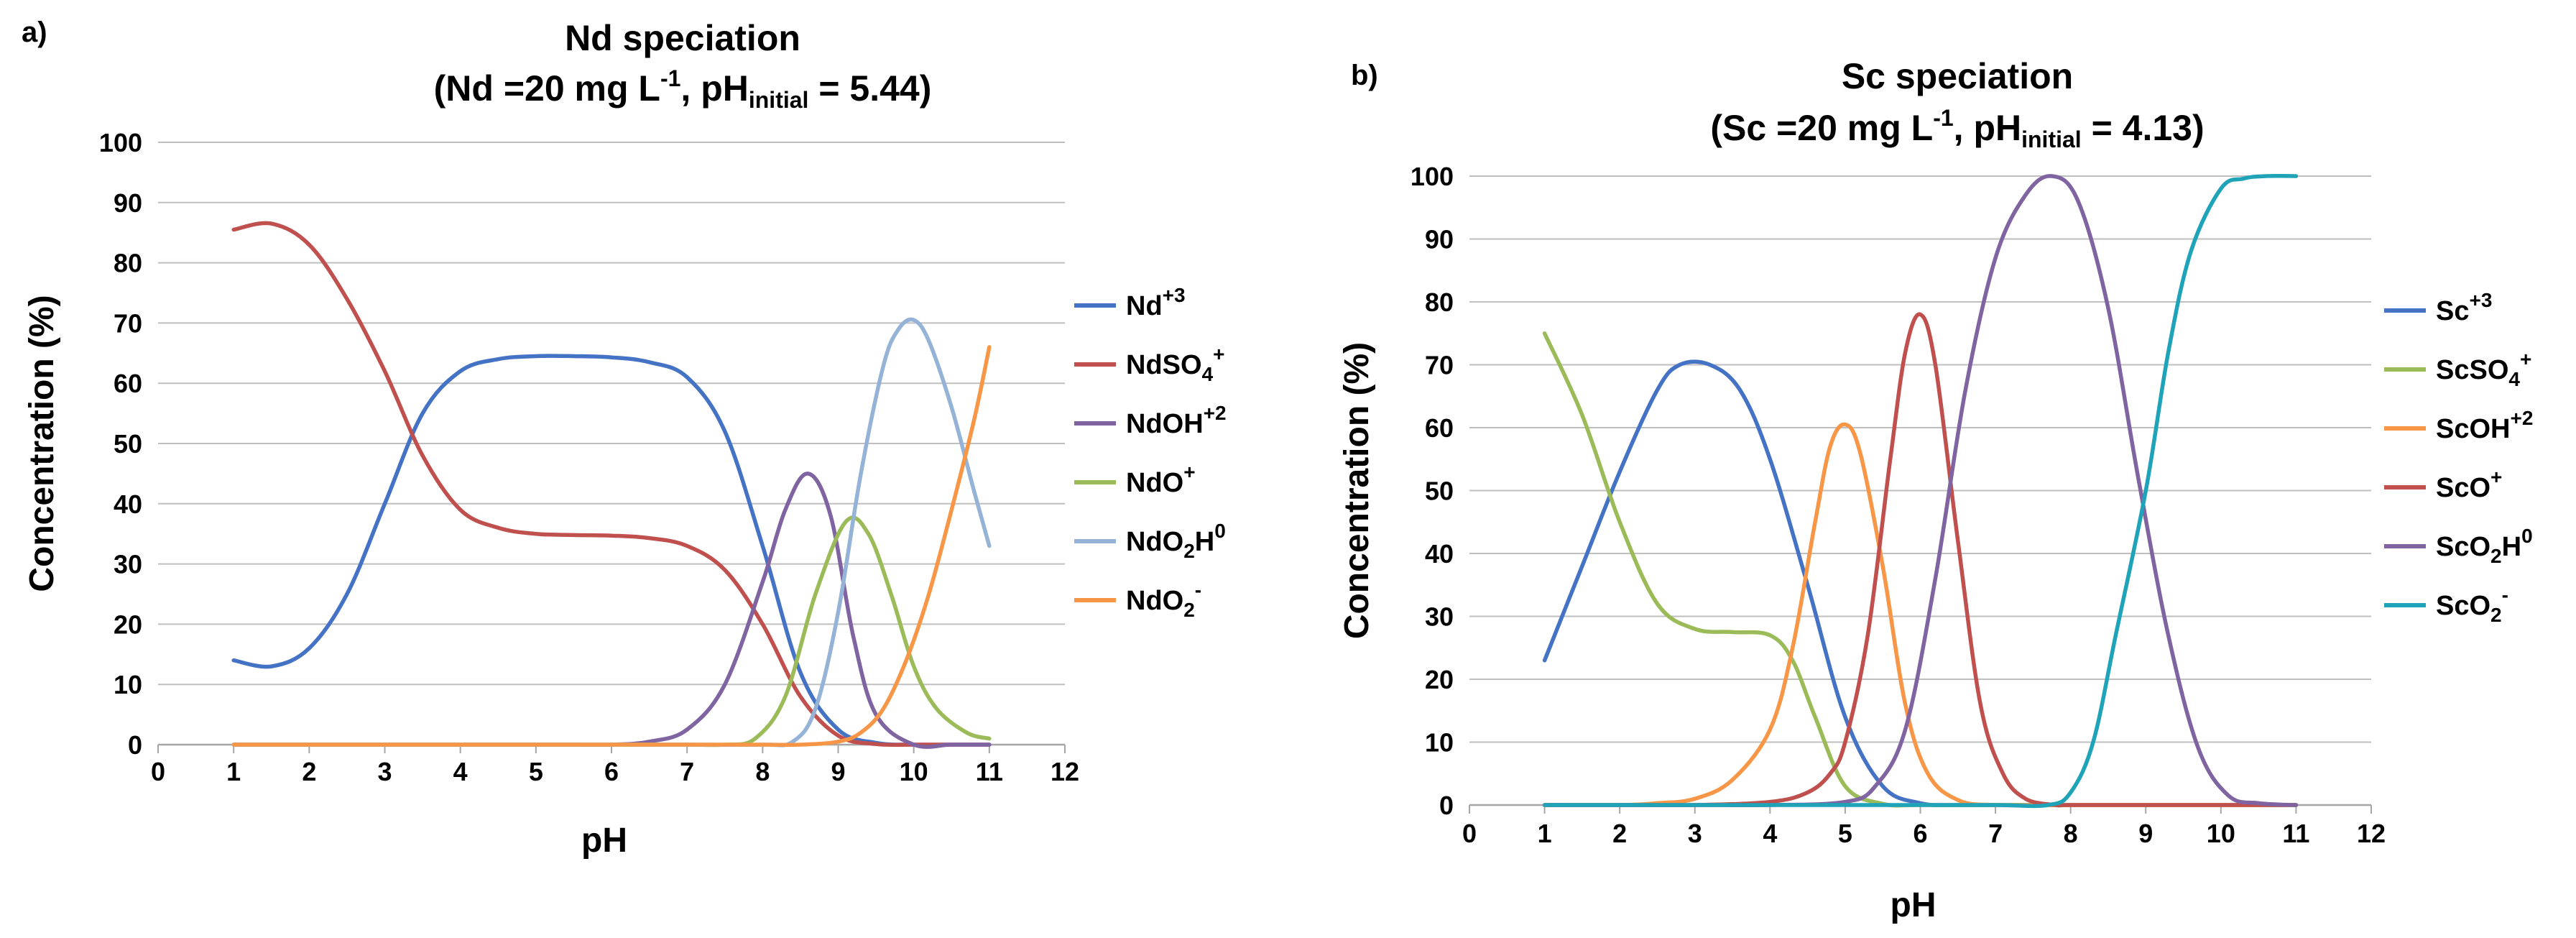 Image resolution: width=2576 pixels, height=938 pixels. I want to click on legend-entry-NdSO4+: NdSO4+, so click(1175, 364).